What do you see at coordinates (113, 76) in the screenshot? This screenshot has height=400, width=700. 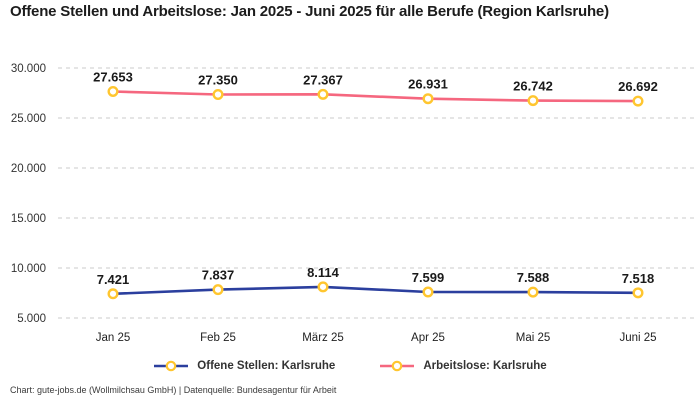 I see `data-point-label: 27.653` at bounding box center [113, 76].